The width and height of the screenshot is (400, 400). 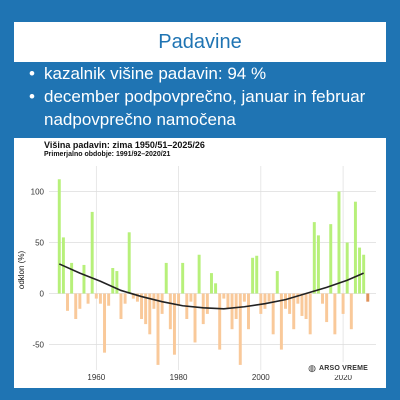 I want to click on chart-title: Višina padavin: zima 1950/51–2025/26, so click(x=124, y=145).